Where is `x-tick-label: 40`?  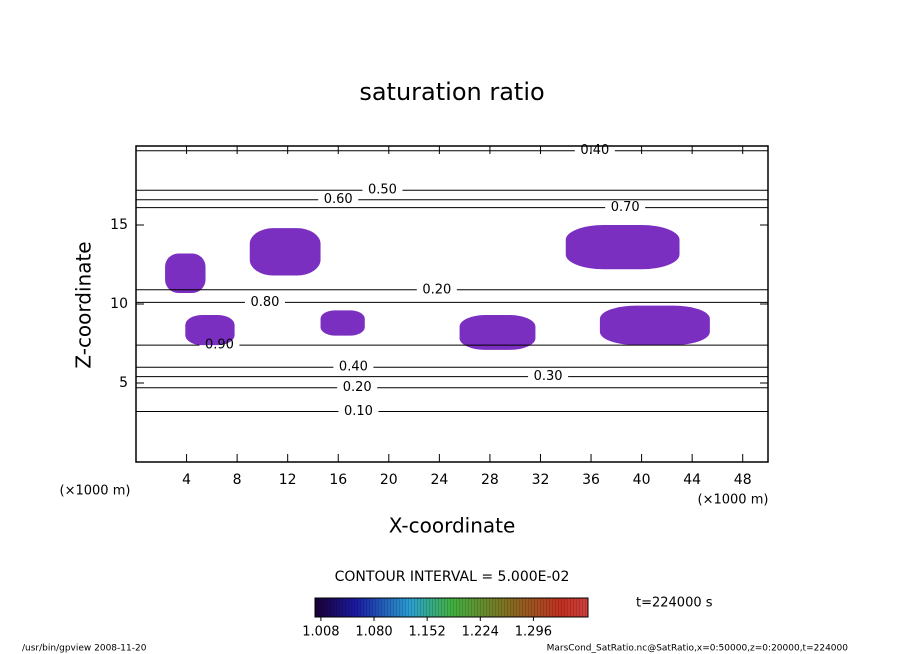 x-tick-label: 40 is located at coordinates (642, 480).